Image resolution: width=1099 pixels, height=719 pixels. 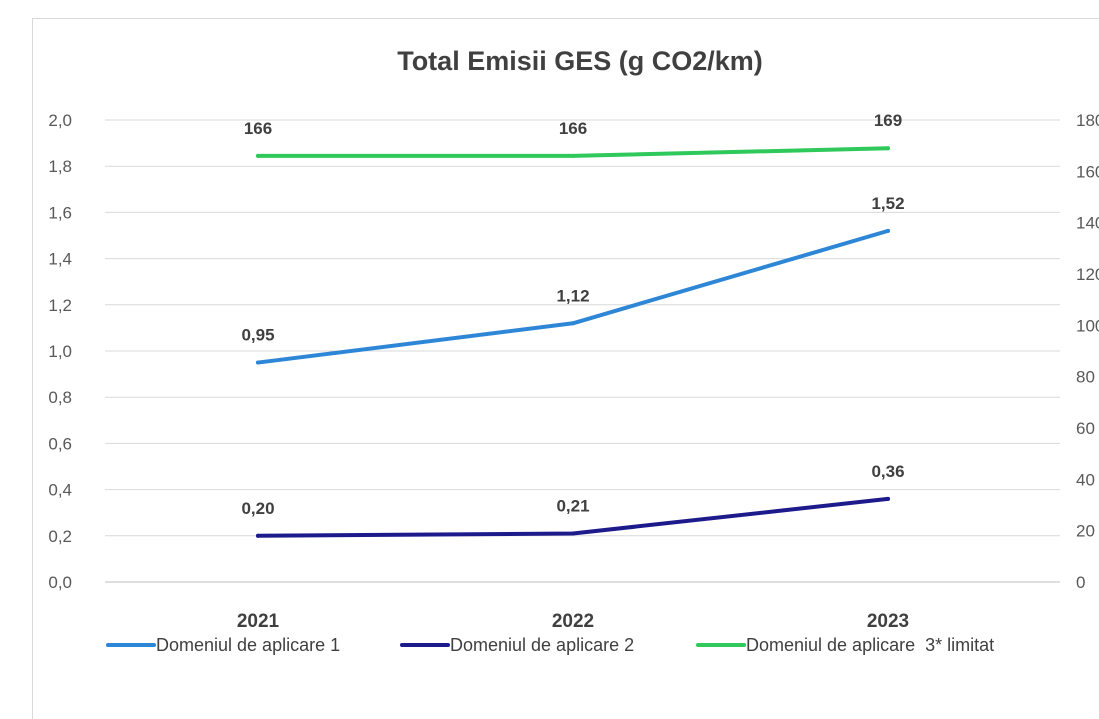 I want to click on y-right-tick-label: 120, so click(x=1087, y=274).